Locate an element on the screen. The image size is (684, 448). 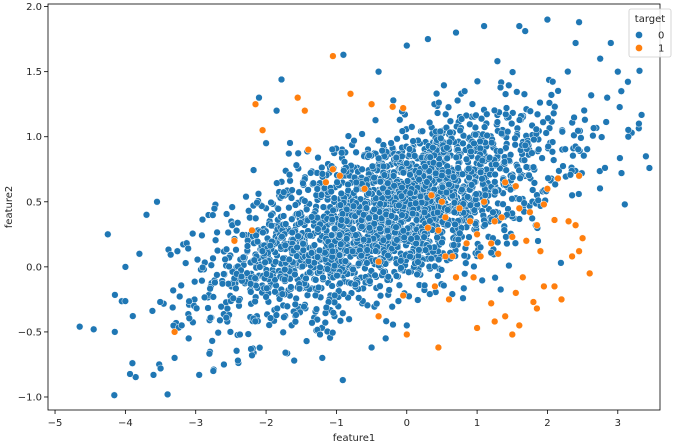
x-tick-label: 2 is located at coordinates (547, 423).